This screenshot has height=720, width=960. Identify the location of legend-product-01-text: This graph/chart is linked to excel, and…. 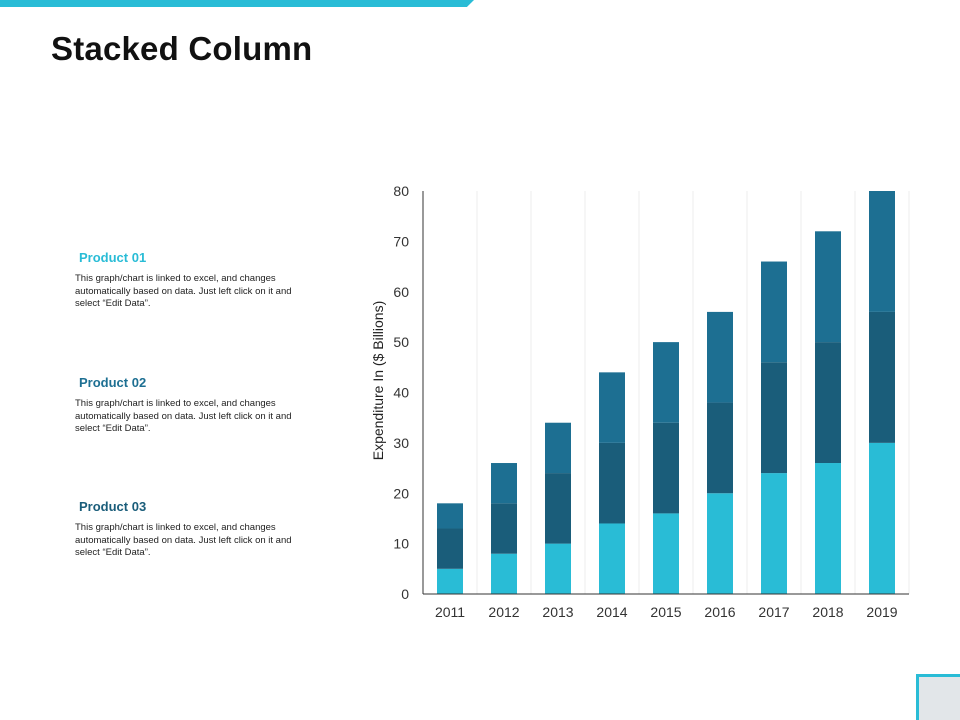
(183, 291).